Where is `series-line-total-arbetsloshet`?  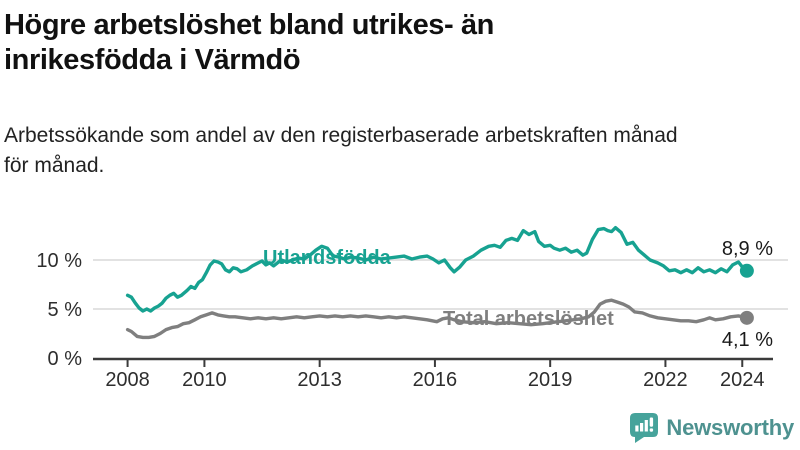 series-line-total-arbetsloshet is located at coordinates (437, 319).